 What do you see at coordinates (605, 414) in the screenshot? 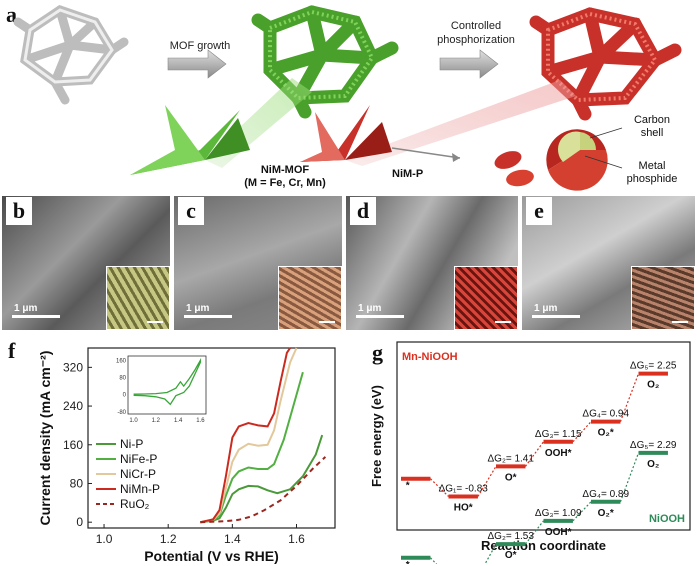
I see `delta-g-label: ΔG₄= 0.94` at bounding box center [605, 414].